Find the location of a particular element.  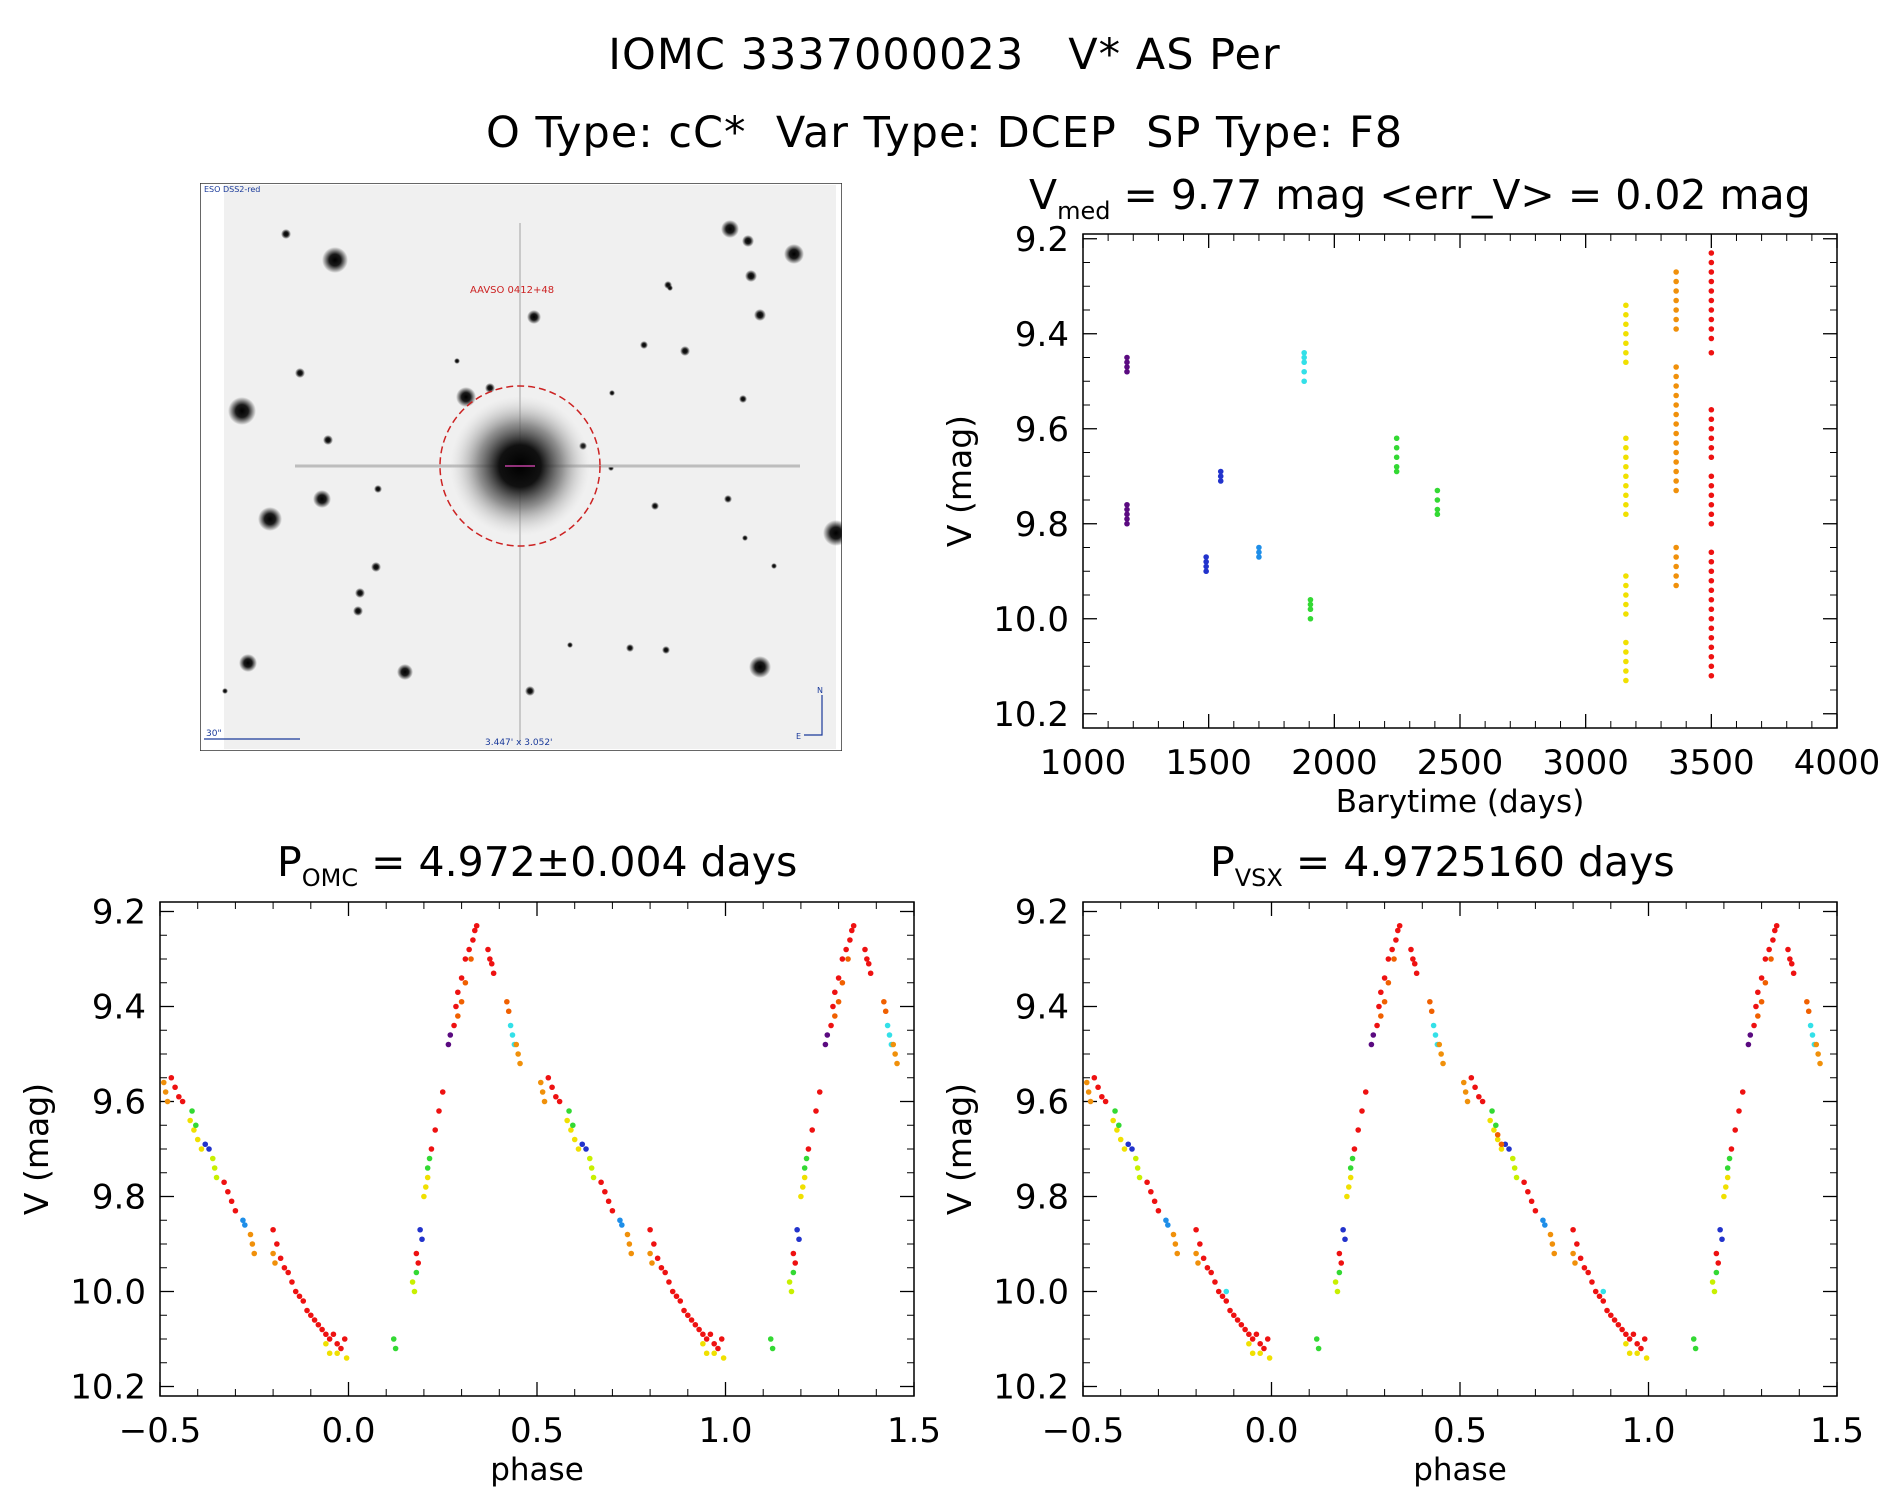

x-tick-label: 1000 is located at coordinates (1083, 763).